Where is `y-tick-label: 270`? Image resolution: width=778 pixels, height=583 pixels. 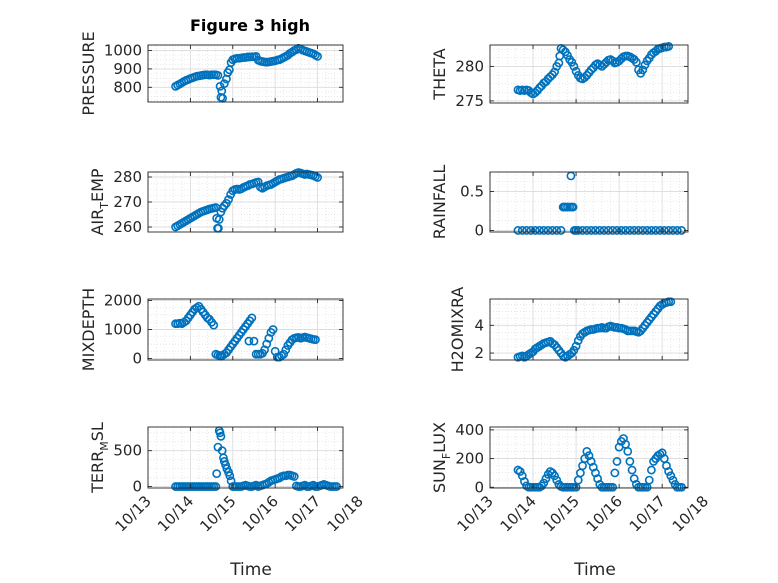
y-tick-label: 270 is located at coordinates (127, 202).